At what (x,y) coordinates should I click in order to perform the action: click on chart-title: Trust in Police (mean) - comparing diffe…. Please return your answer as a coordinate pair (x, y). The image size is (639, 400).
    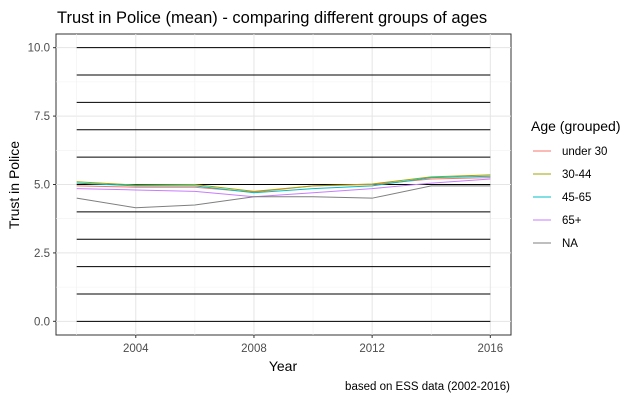
    Looking at the image, I should click on (272, 18).